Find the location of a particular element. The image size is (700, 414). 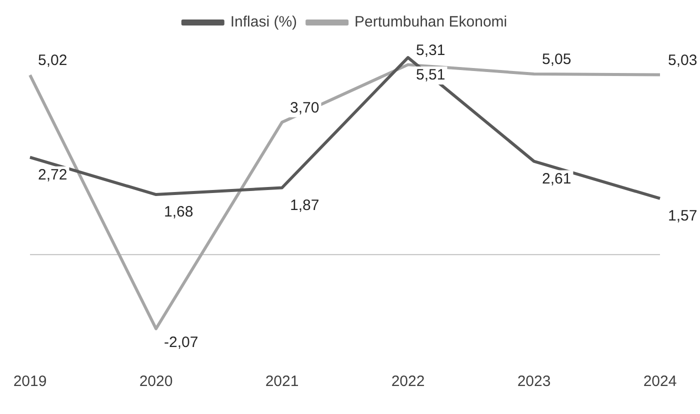

data-label: 3,70 is located at coordinates (305, 107).